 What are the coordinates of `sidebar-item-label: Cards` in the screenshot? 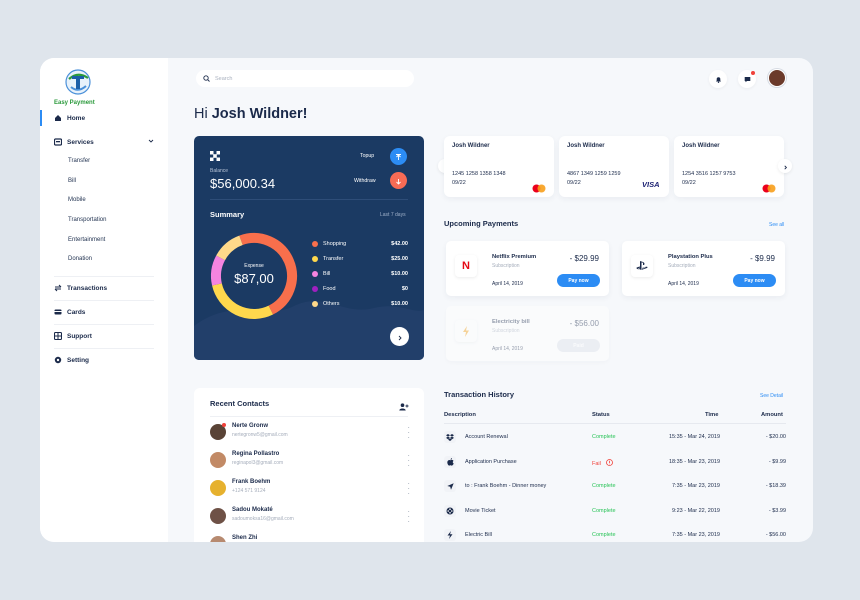 It's located at (76, 312).